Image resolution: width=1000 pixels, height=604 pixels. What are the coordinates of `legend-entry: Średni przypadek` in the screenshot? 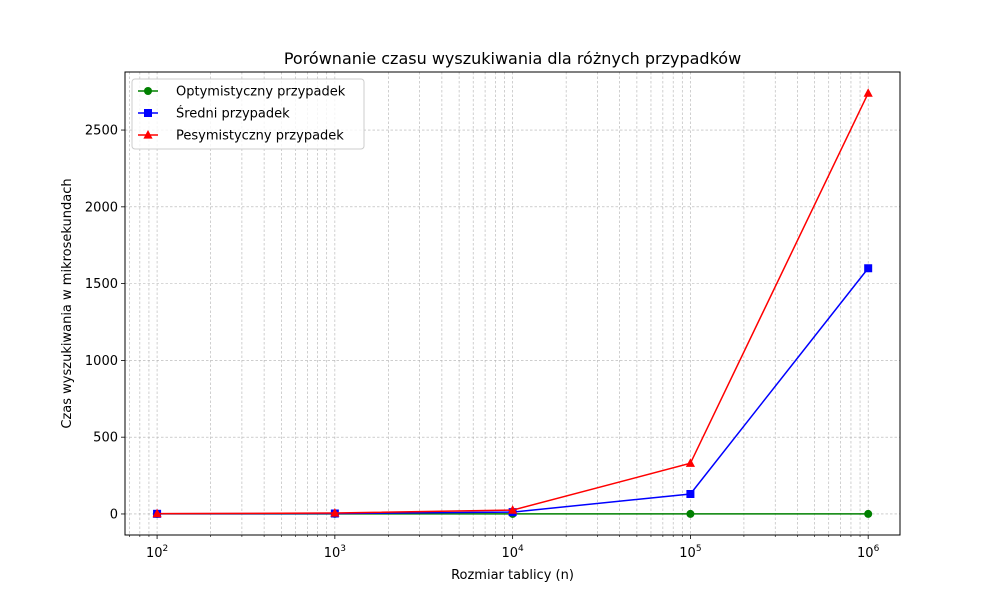 It's located at (214, 114).